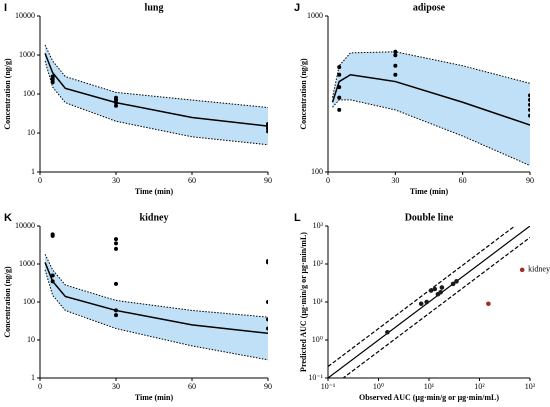  I want to click on chart-title: adipose, so click(429, 7).